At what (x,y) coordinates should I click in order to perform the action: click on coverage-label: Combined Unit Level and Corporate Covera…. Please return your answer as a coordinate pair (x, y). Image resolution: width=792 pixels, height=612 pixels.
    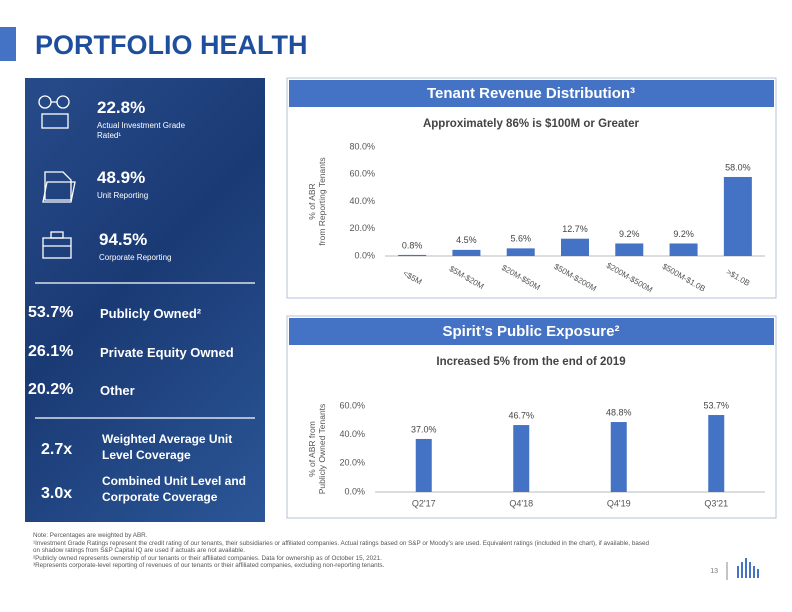
    Looking at the image, I should click on (174, 489).